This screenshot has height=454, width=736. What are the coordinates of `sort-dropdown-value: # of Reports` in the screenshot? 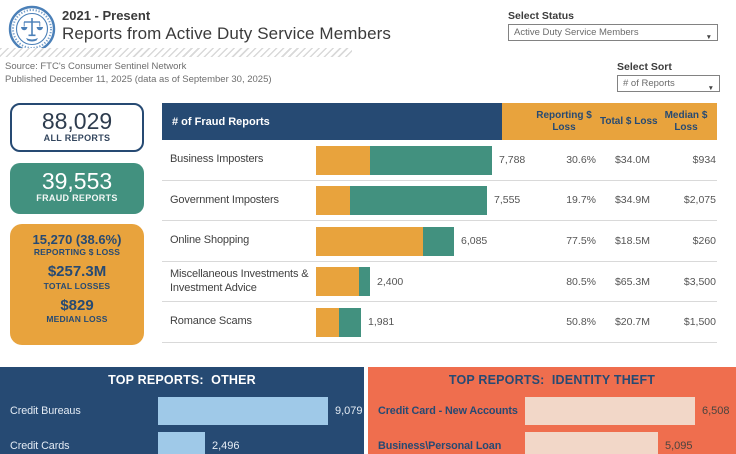 It's located at (649, 83).